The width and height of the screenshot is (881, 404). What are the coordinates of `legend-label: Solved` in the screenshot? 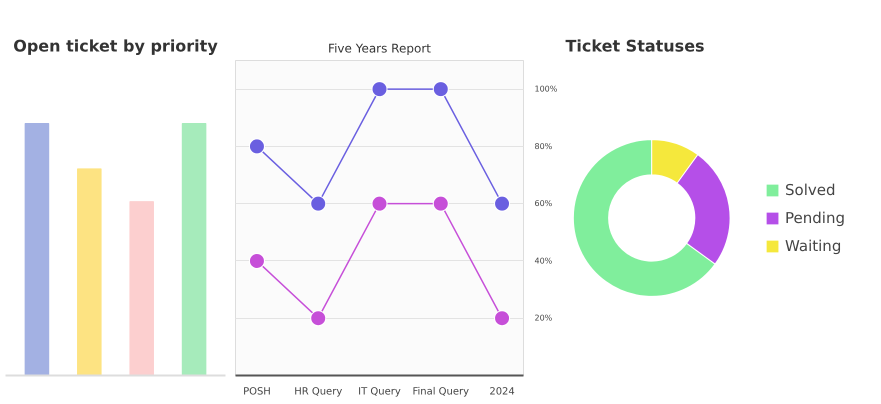 It's located at (810, 189).